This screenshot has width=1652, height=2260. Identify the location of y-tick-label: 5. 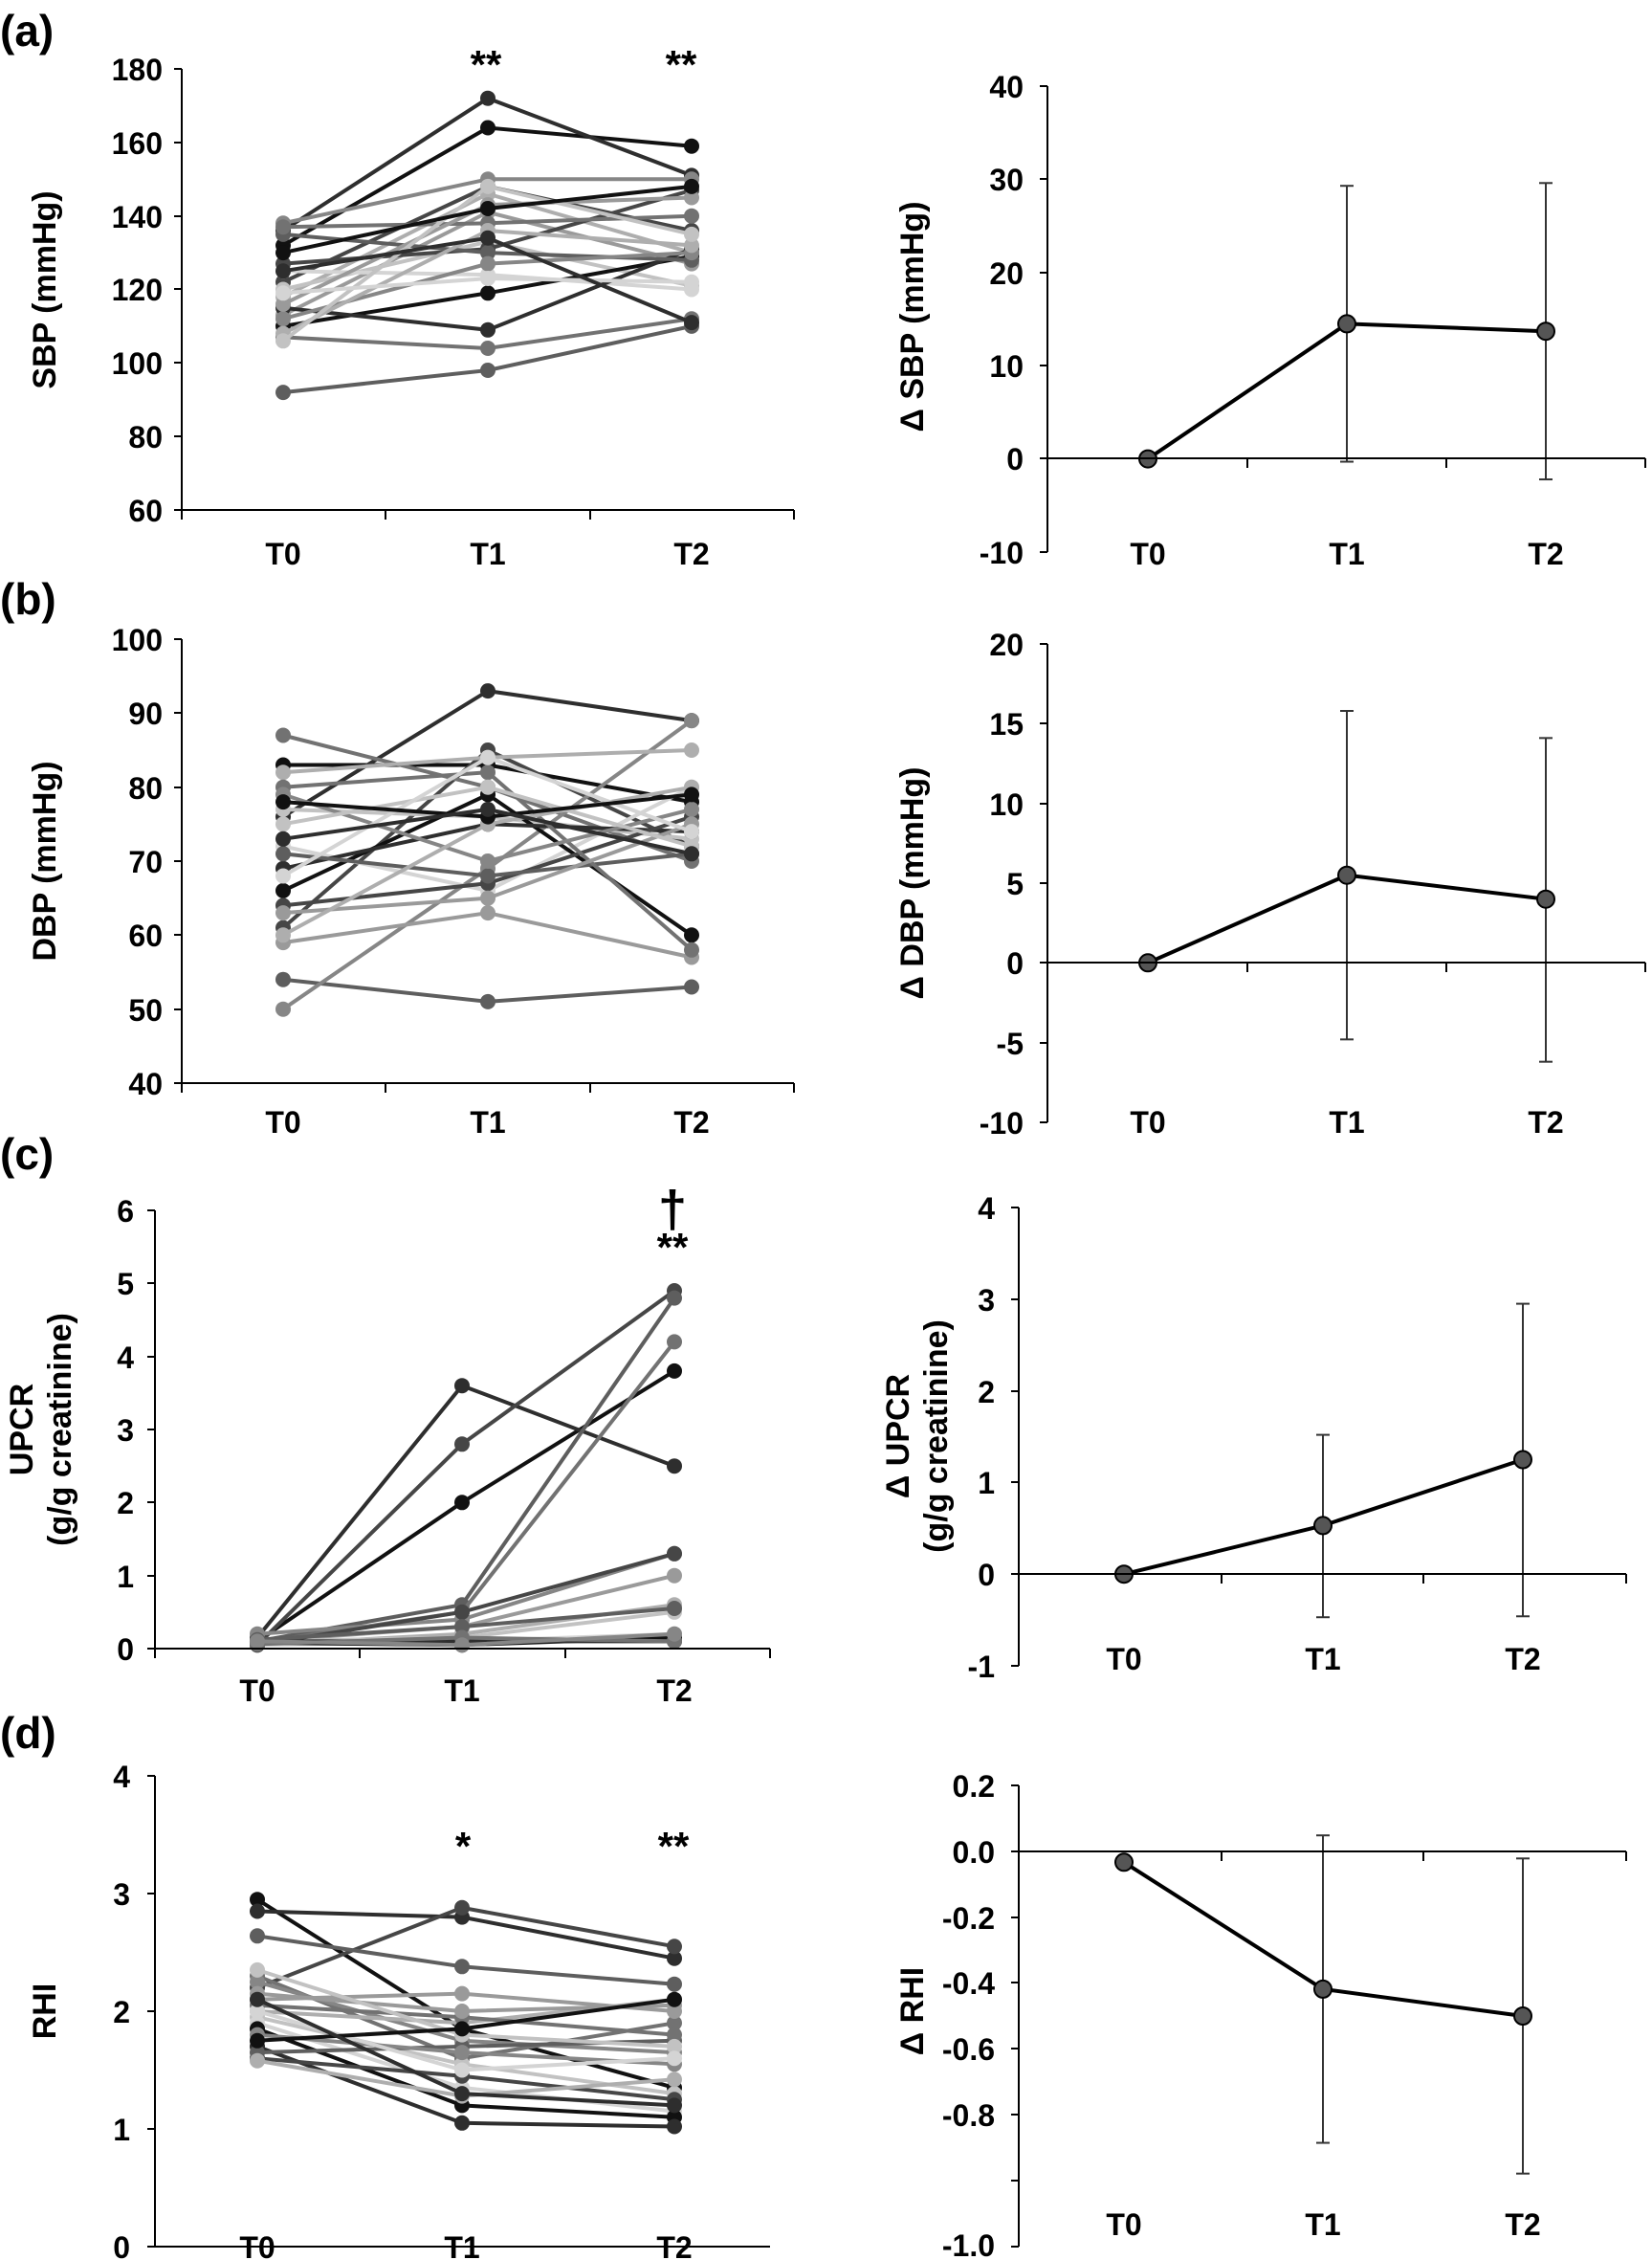
(125, 1284).